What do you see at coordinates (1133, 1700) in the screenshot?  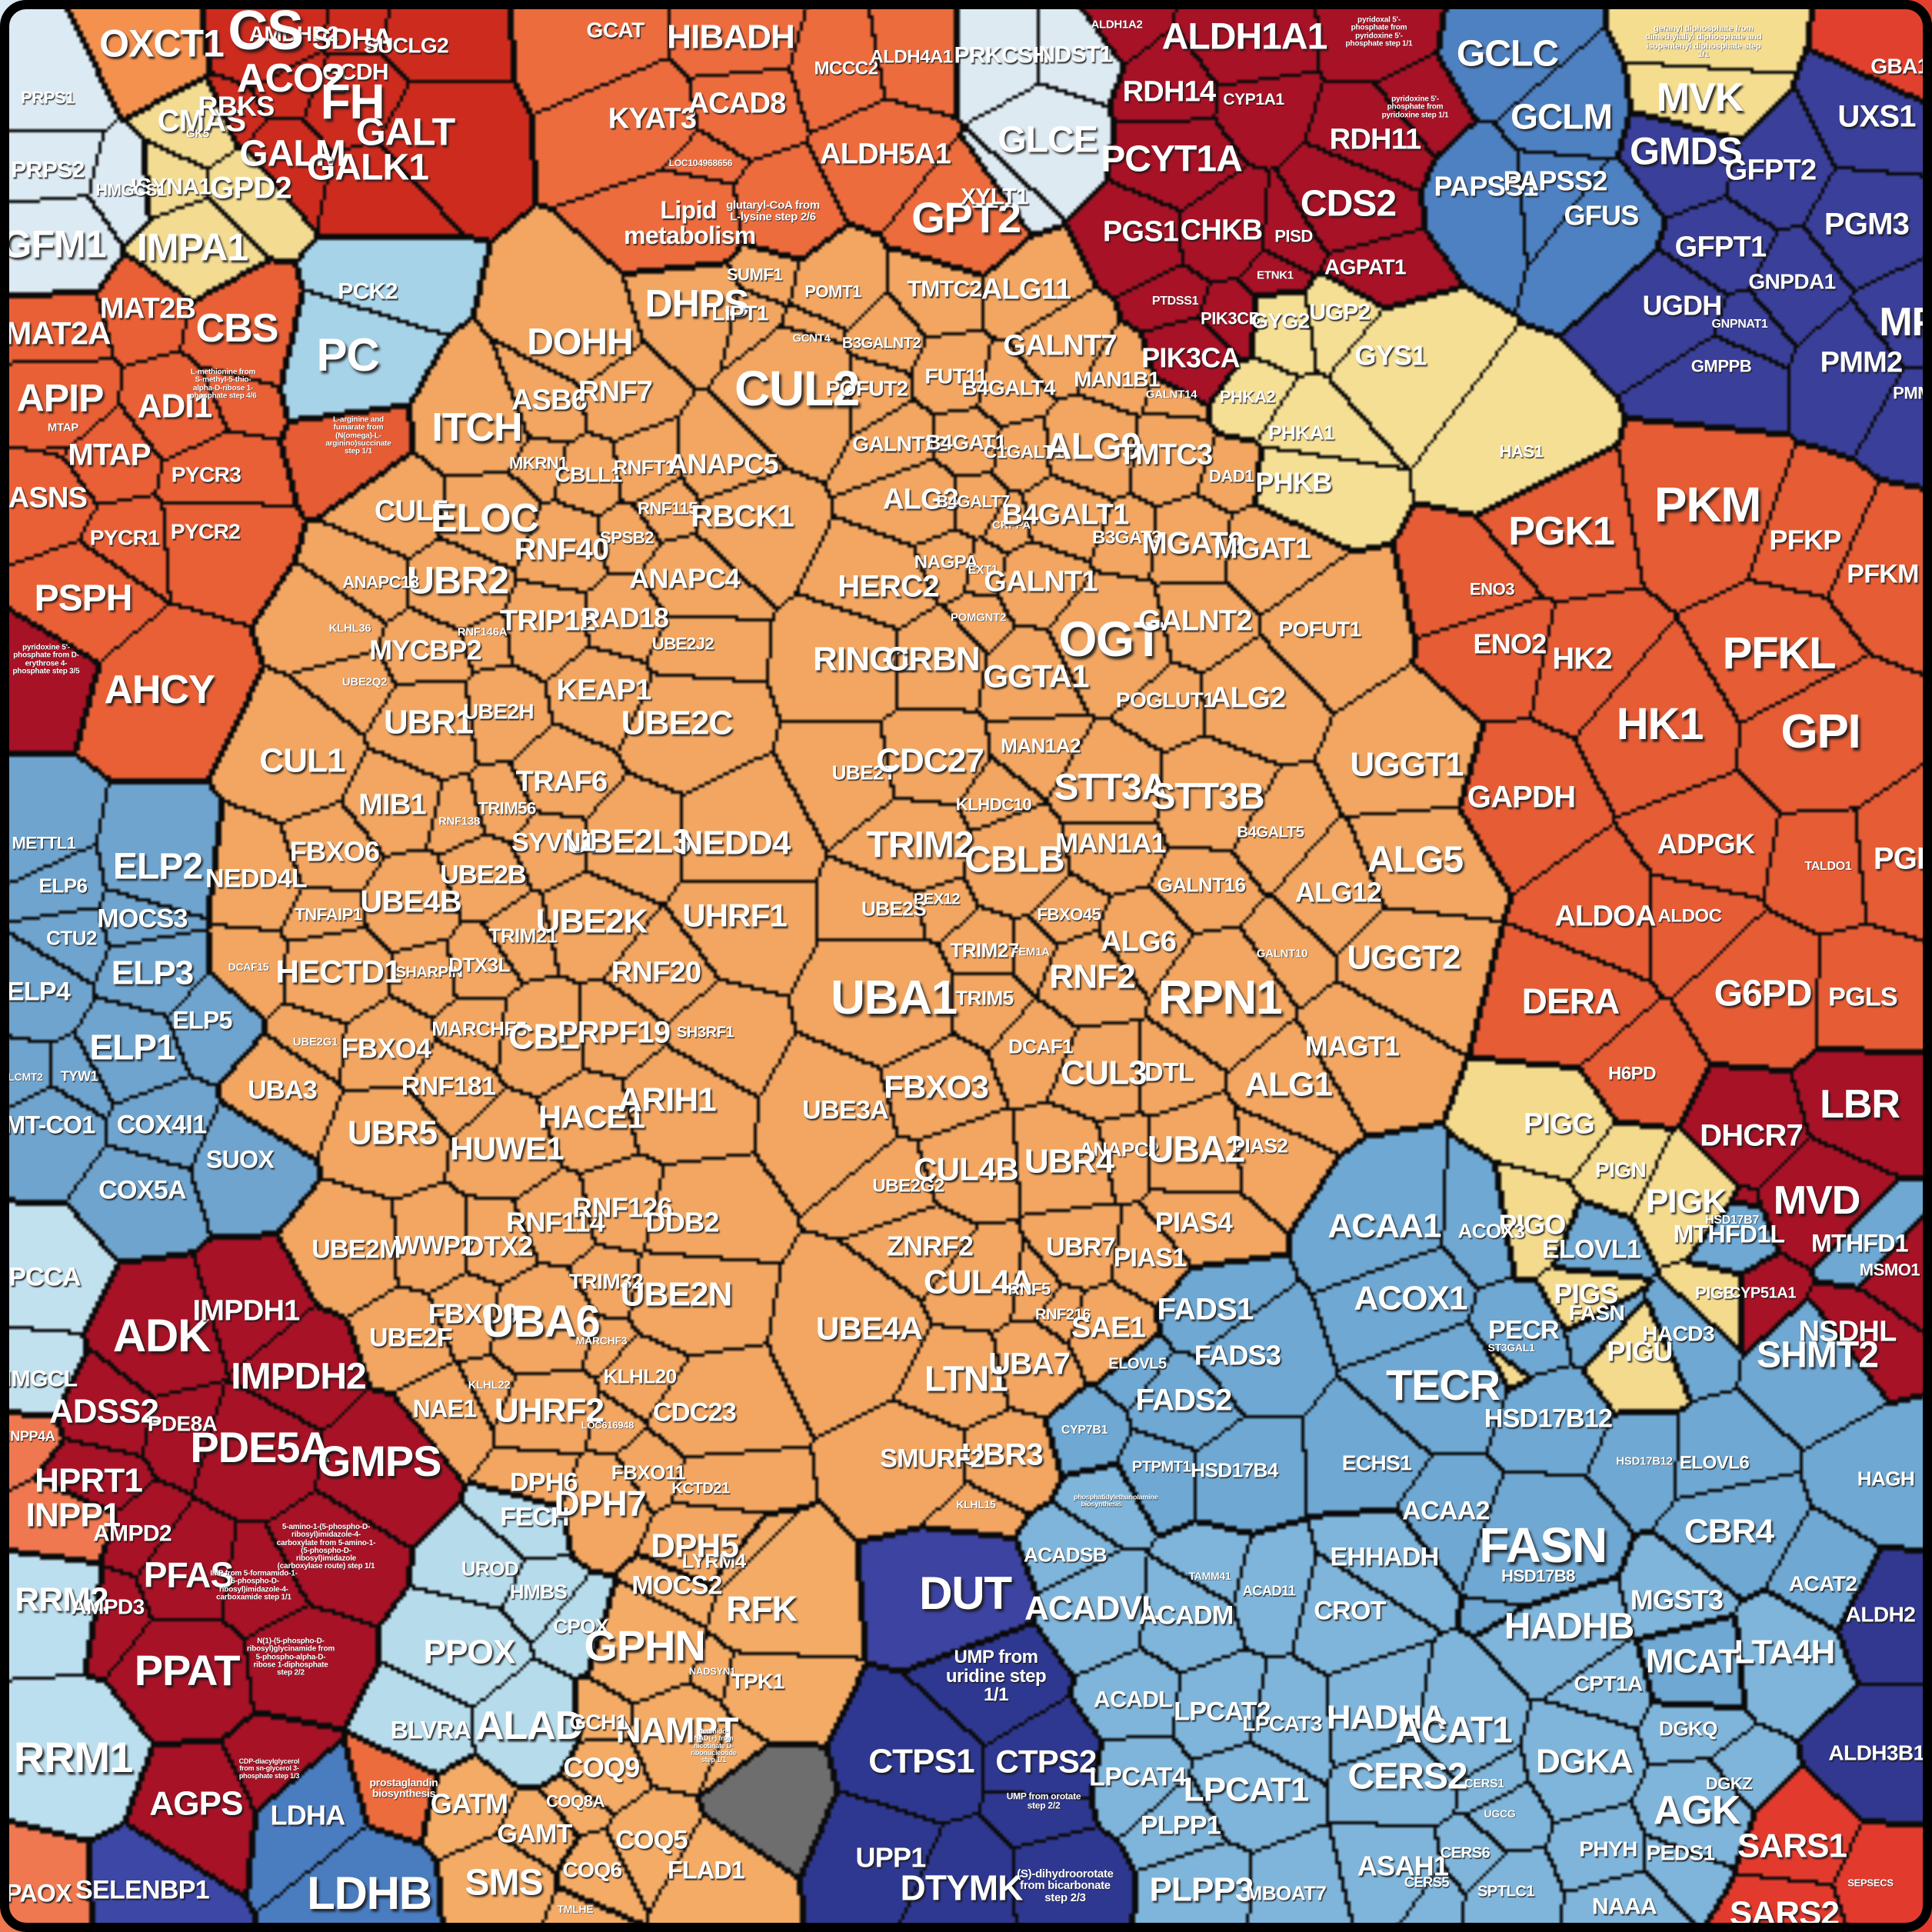 I see `cell-label: ACADL` at bounding box center [1133, 1700].